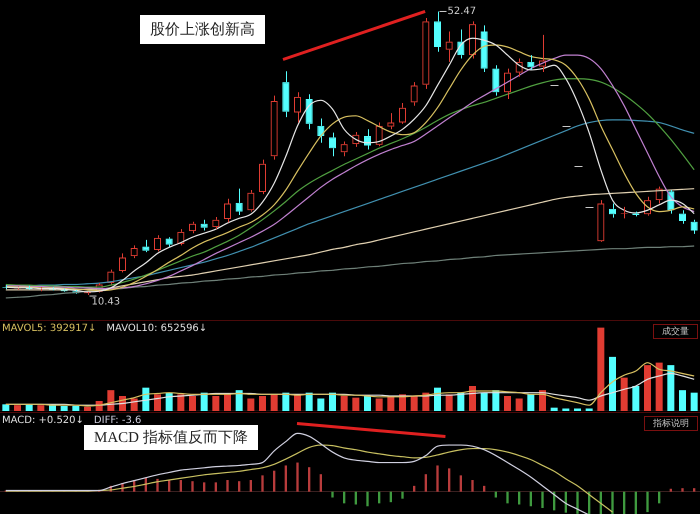  What do you see at coordinates (106, 302) in the screenshot?
I see `text: 10.43` at bounding box center [106, 302].